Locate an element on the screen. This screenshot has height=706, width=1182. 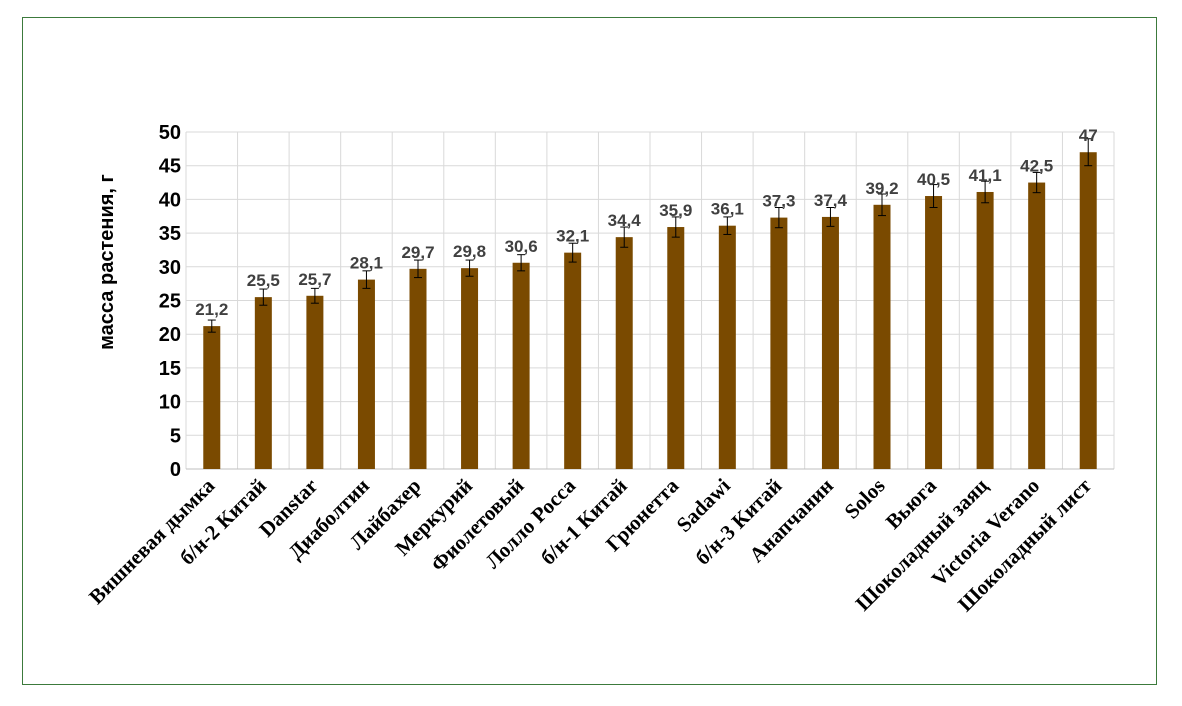
data-label: 34,4 is located at coordinates (625, 220).